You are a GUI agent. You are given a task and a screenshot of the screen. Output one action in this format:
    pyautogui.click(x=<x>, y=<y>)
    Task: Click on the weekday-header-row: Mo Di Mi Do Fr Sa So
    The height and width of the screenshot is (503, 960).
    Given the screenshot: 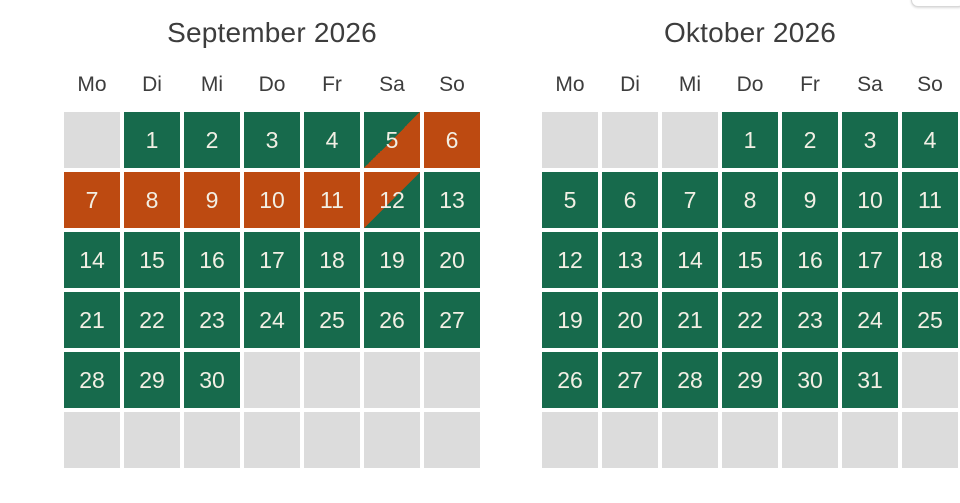 What is the action you would take?
    pyautogui.click(x=272, y=85)
    